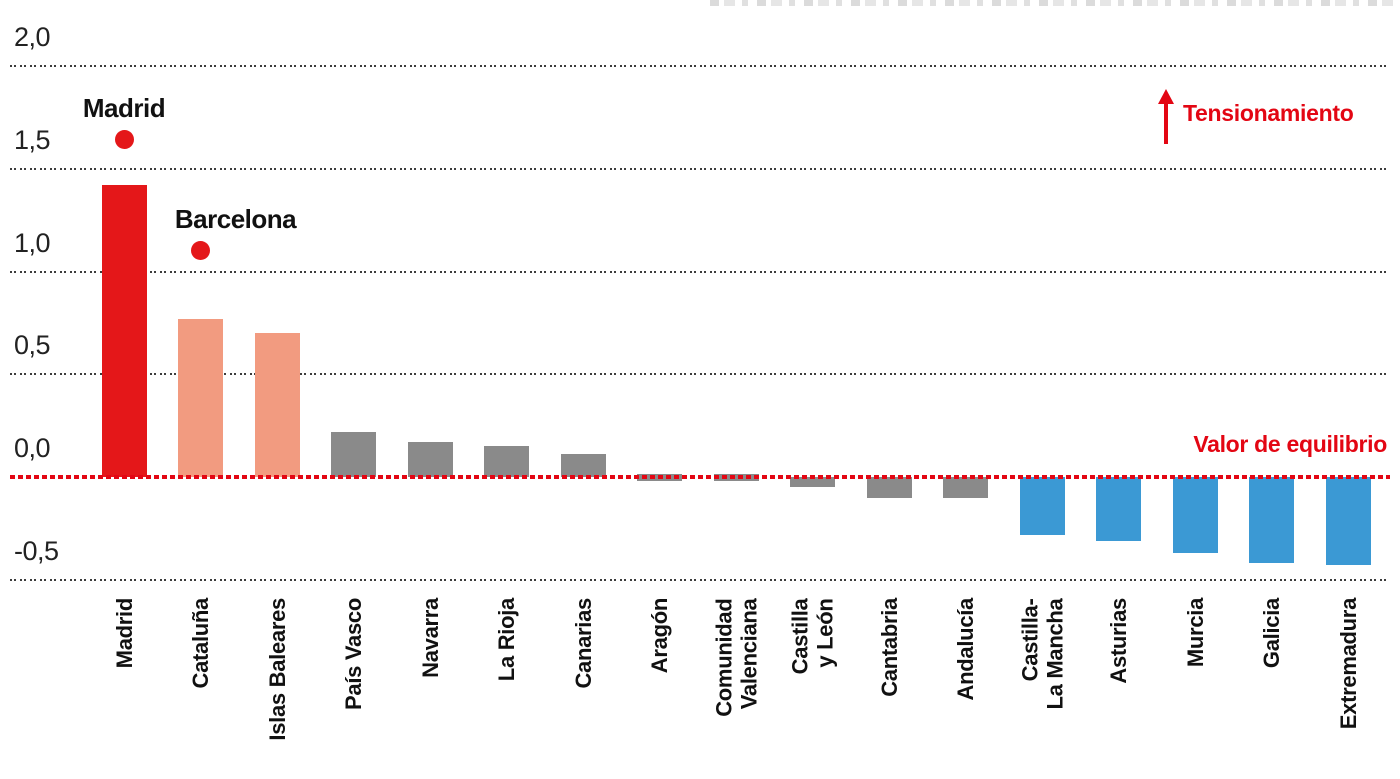 Image resolution: width=1400 pixels, height=779 pixels. What do you see at coordinates (1290, 444) in the screenshot?
I see `equilibrium-label: Valor de equilibrio` at bounding box center [1290, 444].